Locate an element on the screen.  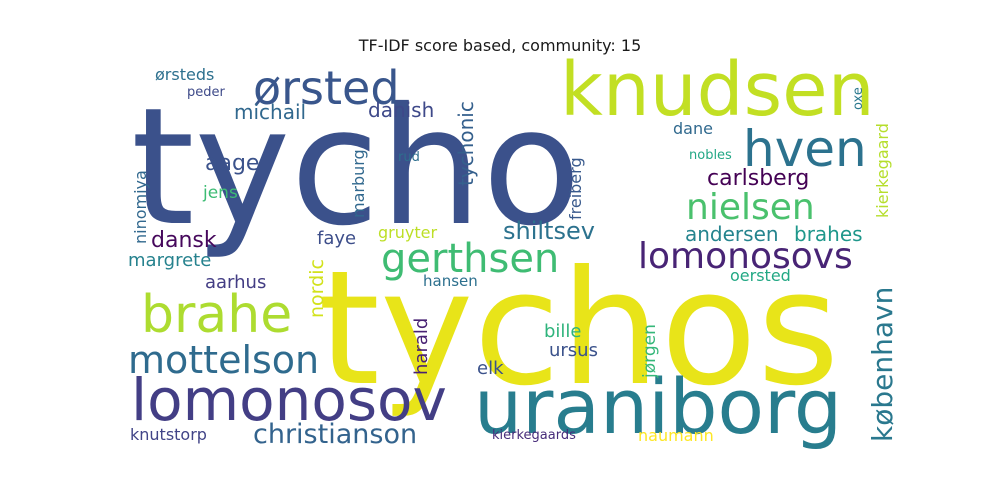
word-kierkegaards: kierkegaards is located at coordinates (534, 435).